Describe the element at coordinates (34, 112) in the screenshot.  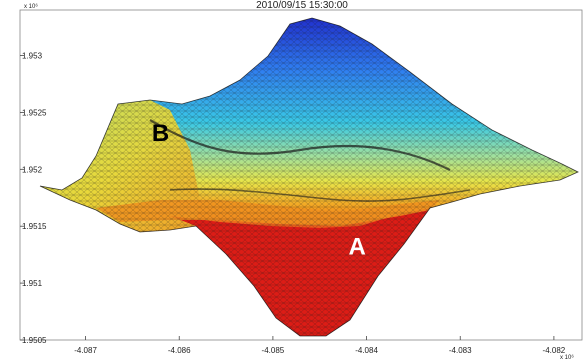
I see `y-tick-label-1: 1.9525` at that location.